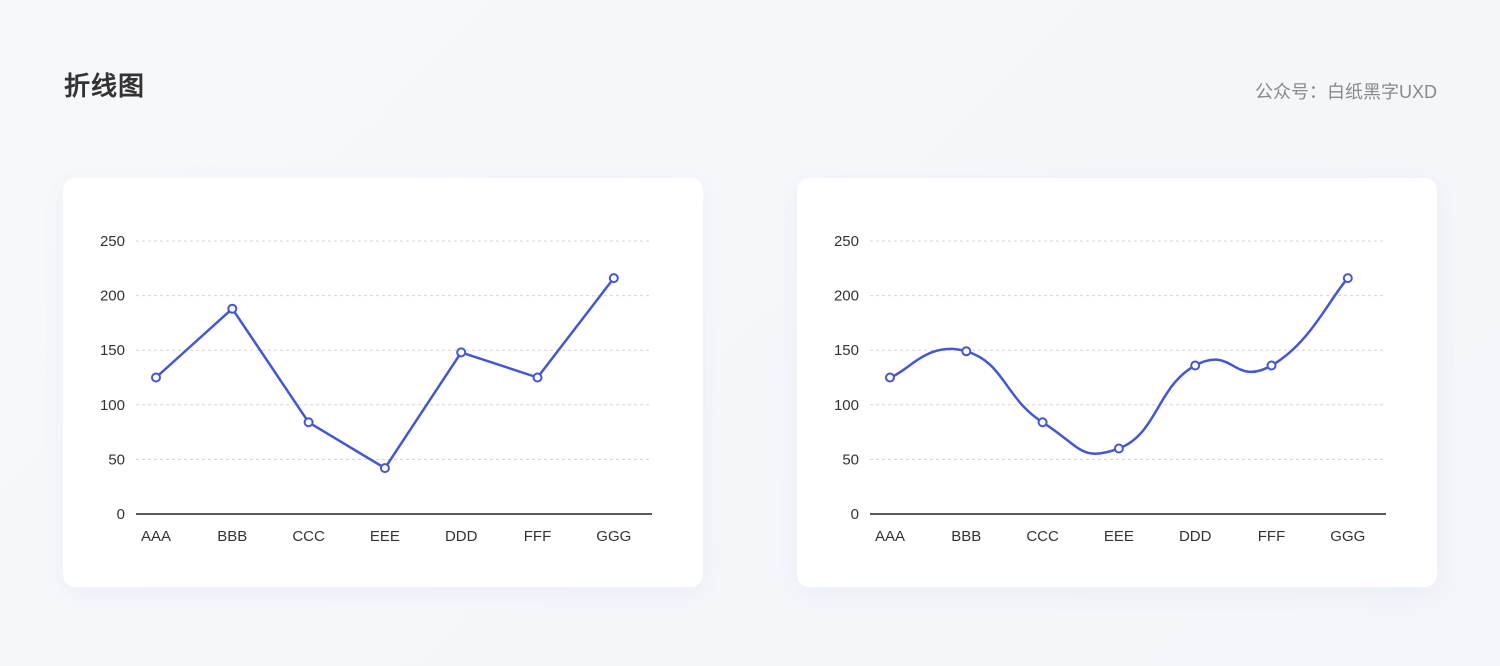 This screenshot has width=1500, height=666. Describe the element at coordinates (105, 86) in the screenshot. I see `page-title: 折线图` at that location.